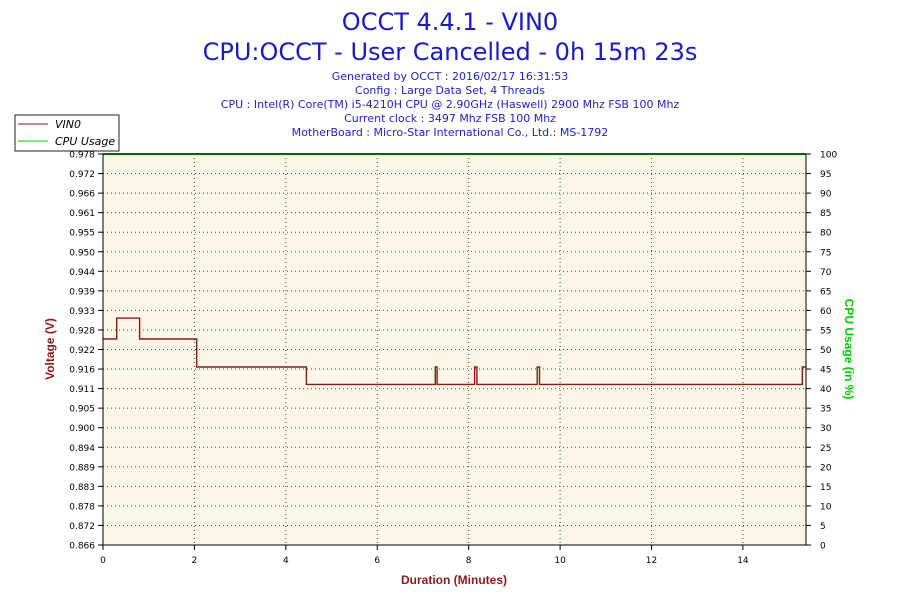  What do you see at coordinates (82, 410) in the screenshot?
I see `y-tick-label: 0.905` at bounding box center [82, 410].